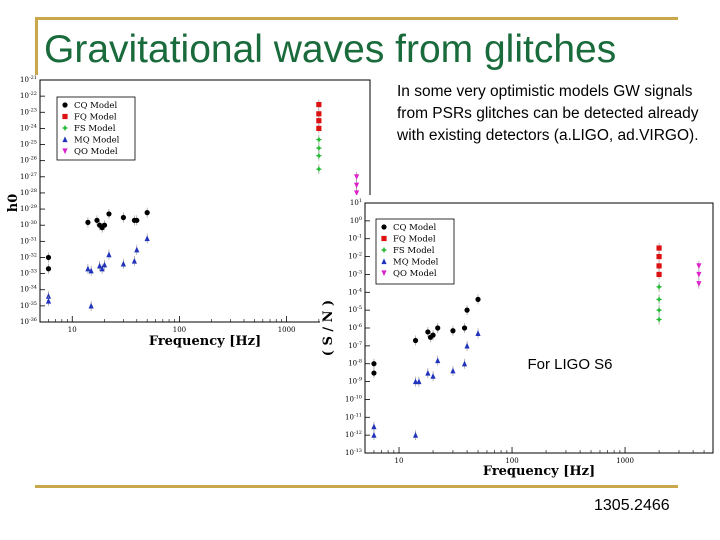  I want to click on snr-x-axis-label: Frequency [Hz], so click(539, 471).